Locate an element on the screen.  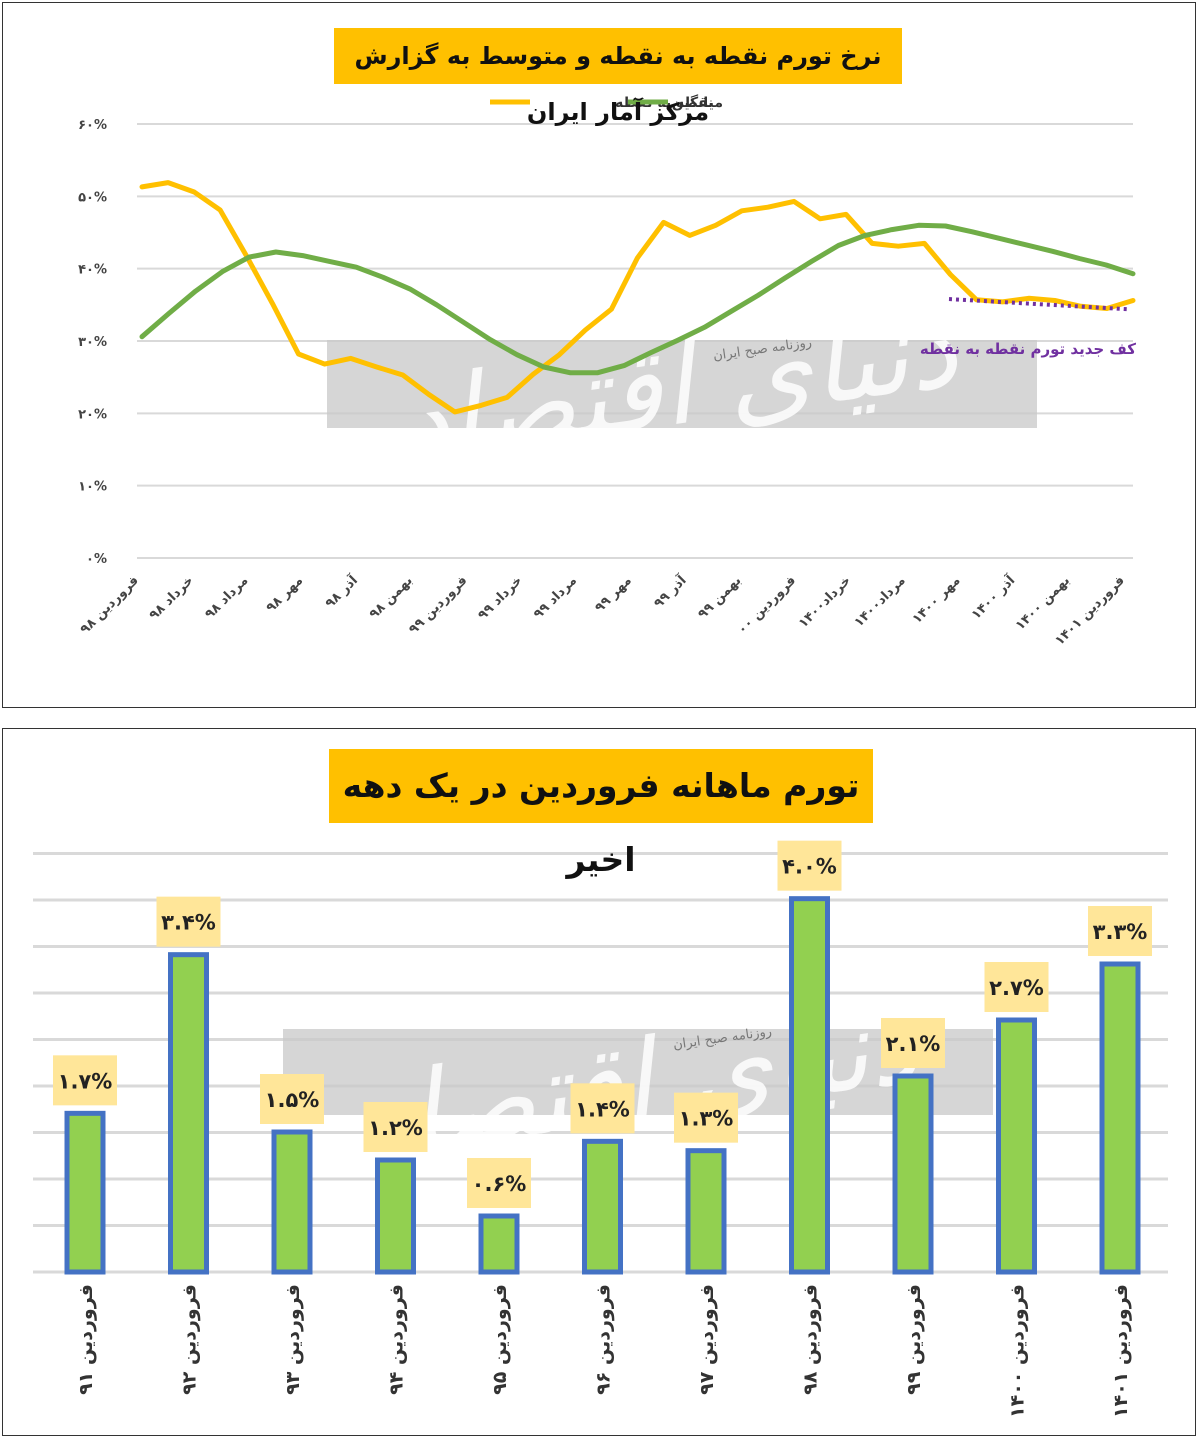
y-tick-label: ۰% is located at coordinates (96, 559).